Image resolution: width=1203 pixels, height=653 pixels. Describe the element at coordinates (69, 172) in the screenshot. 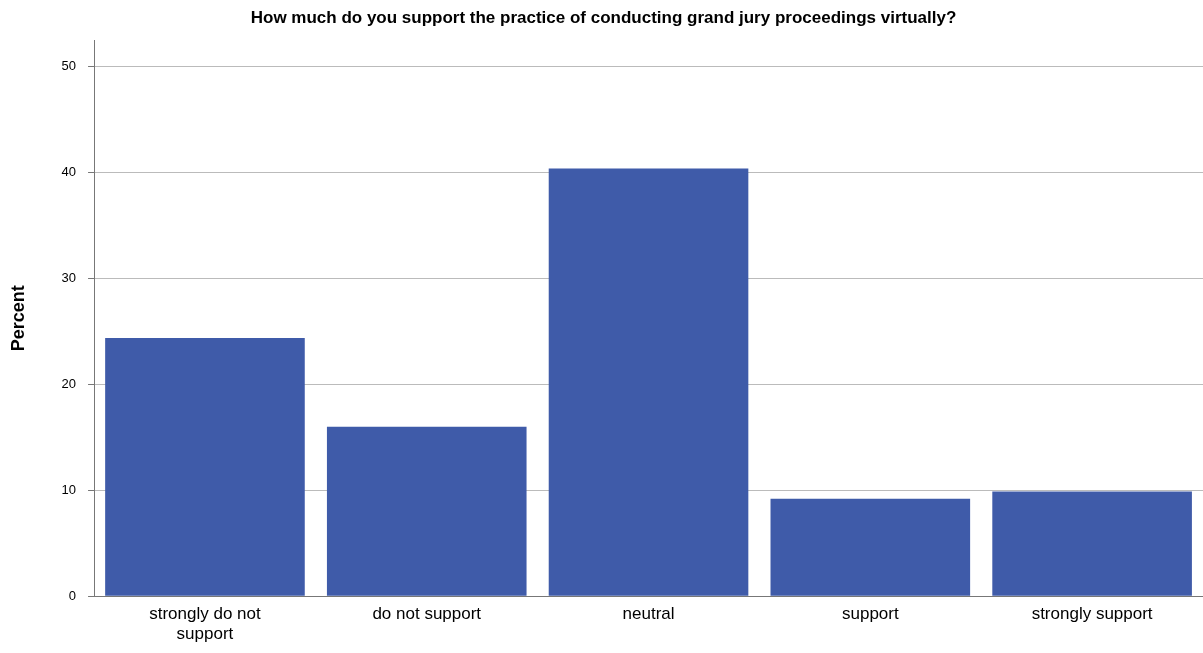

I see `y-tick-label: 40` at that location.